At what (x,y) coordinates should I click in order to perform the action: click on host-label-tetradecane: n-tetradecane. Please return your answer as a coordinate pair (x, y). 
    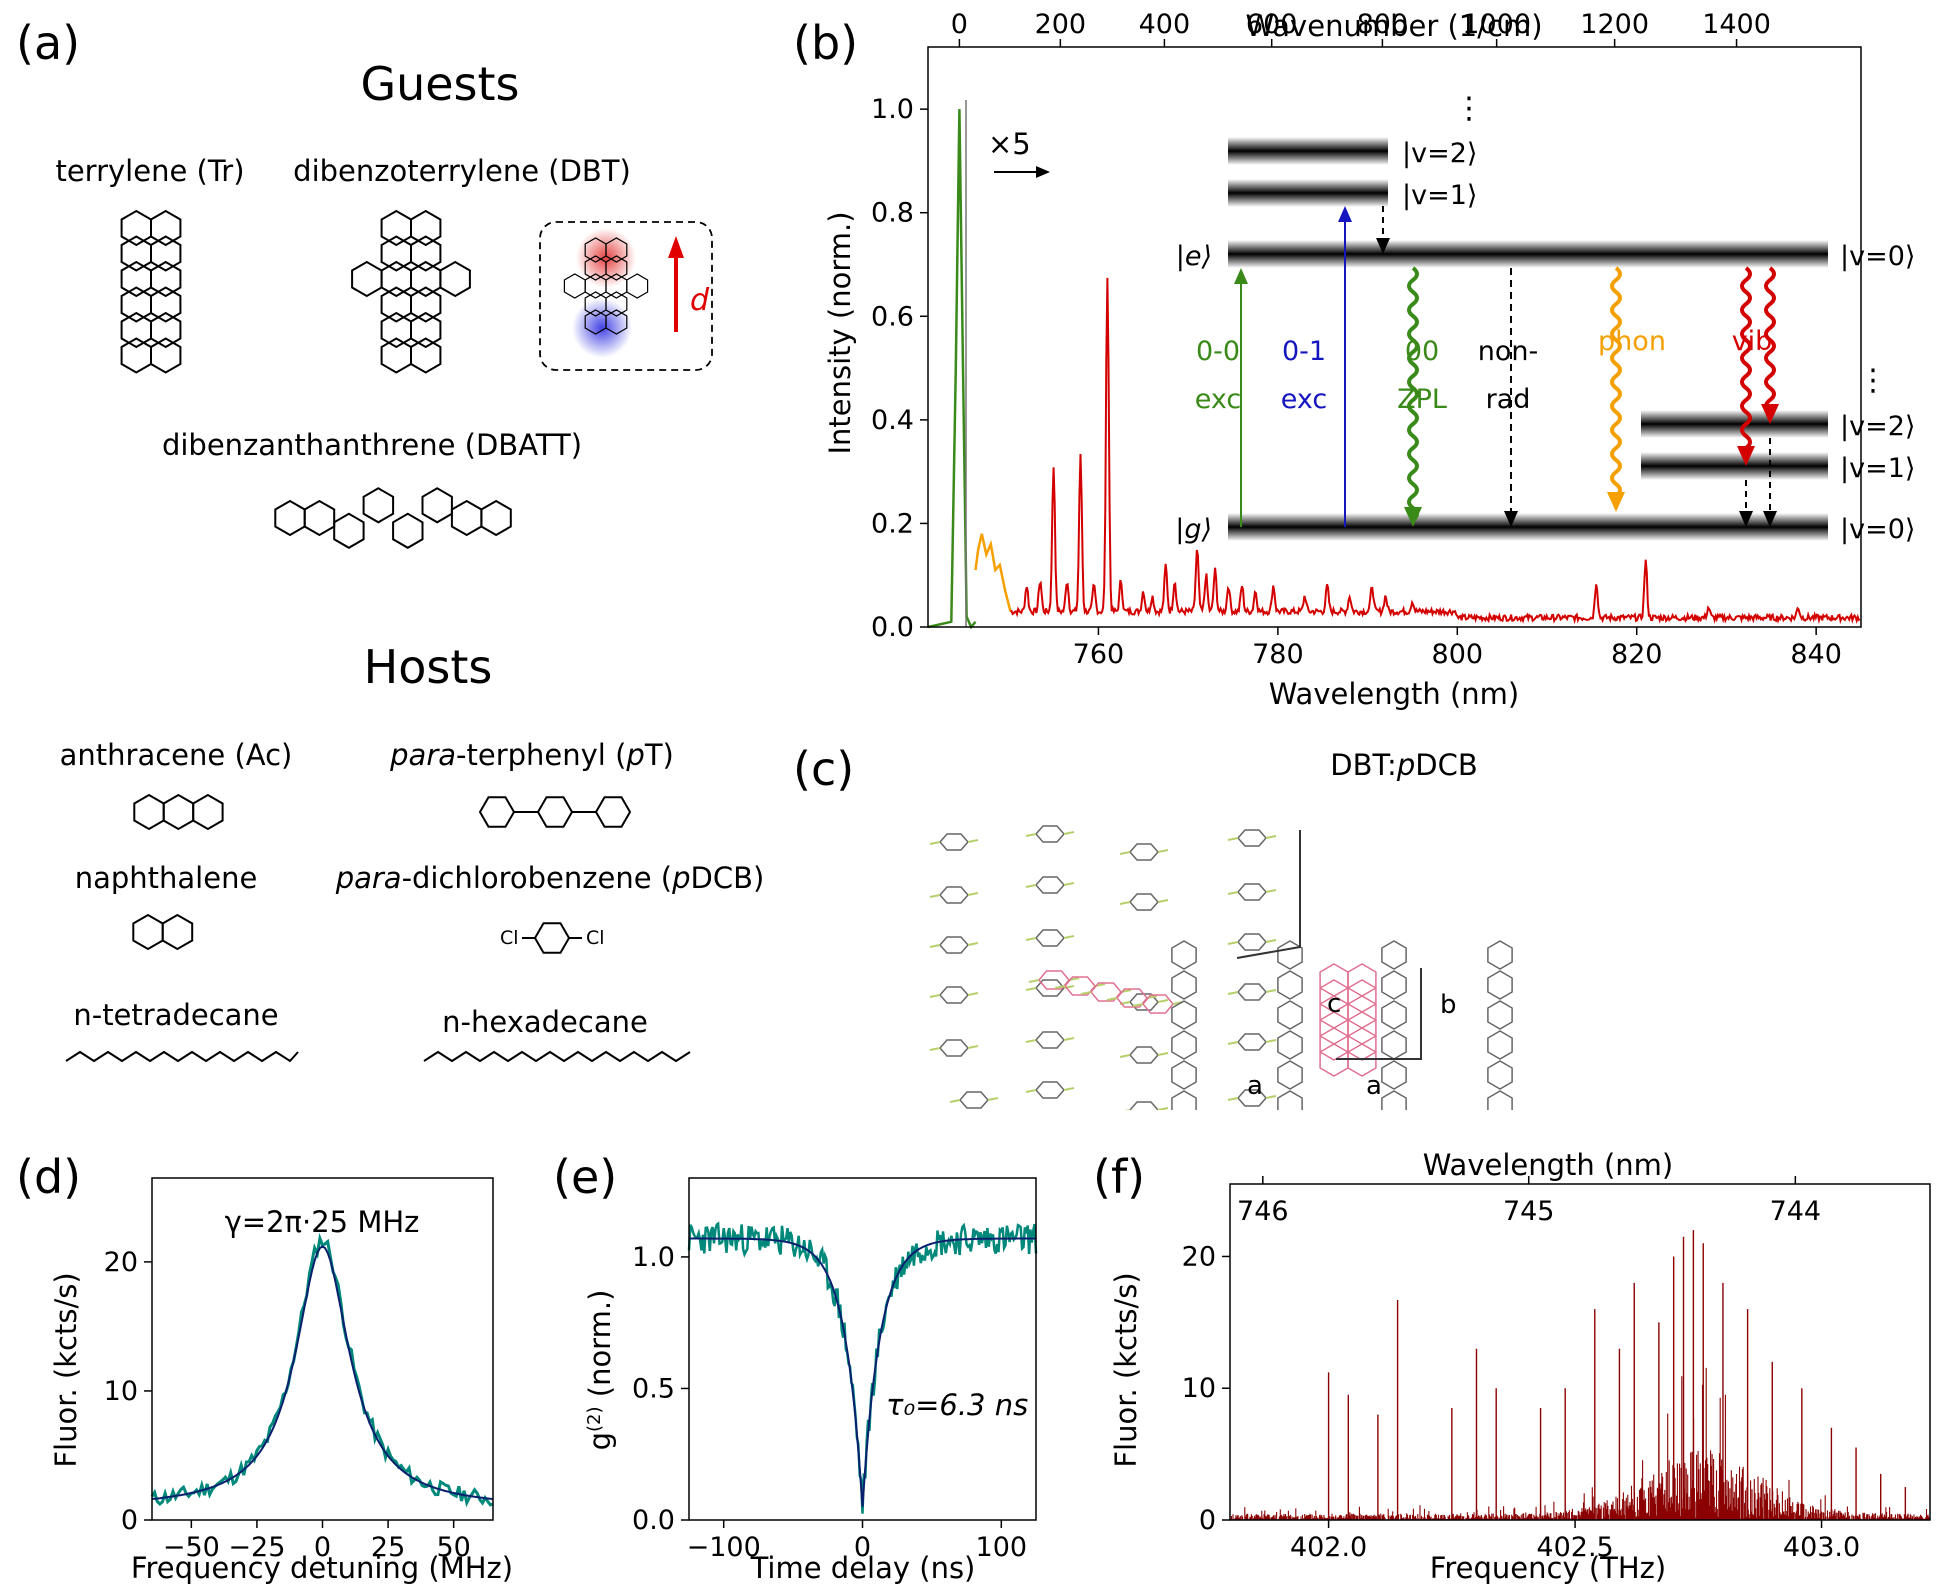
    Looking at the image, I should click on (175, 1015).